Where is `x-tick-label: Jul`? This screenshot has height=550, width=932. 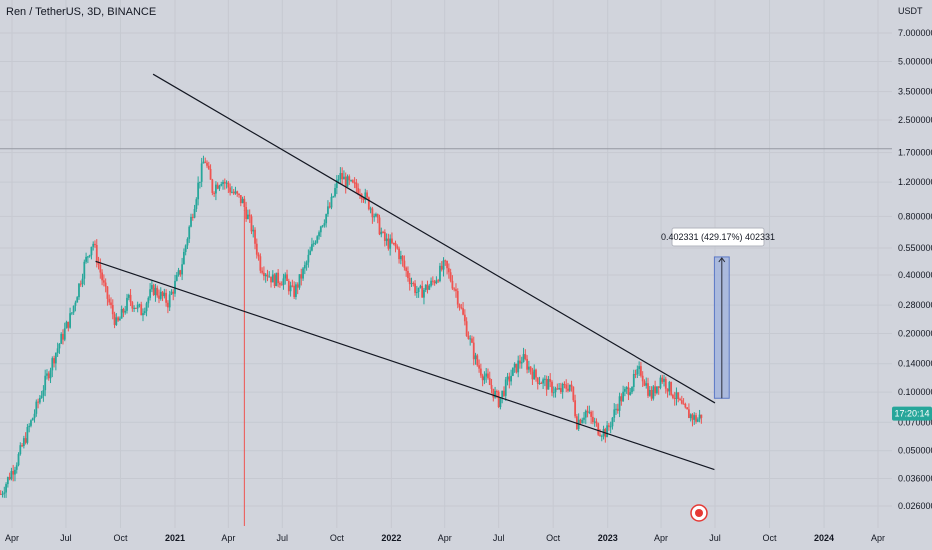 x-tick-label: Jul is located at coordinates (283, 538).